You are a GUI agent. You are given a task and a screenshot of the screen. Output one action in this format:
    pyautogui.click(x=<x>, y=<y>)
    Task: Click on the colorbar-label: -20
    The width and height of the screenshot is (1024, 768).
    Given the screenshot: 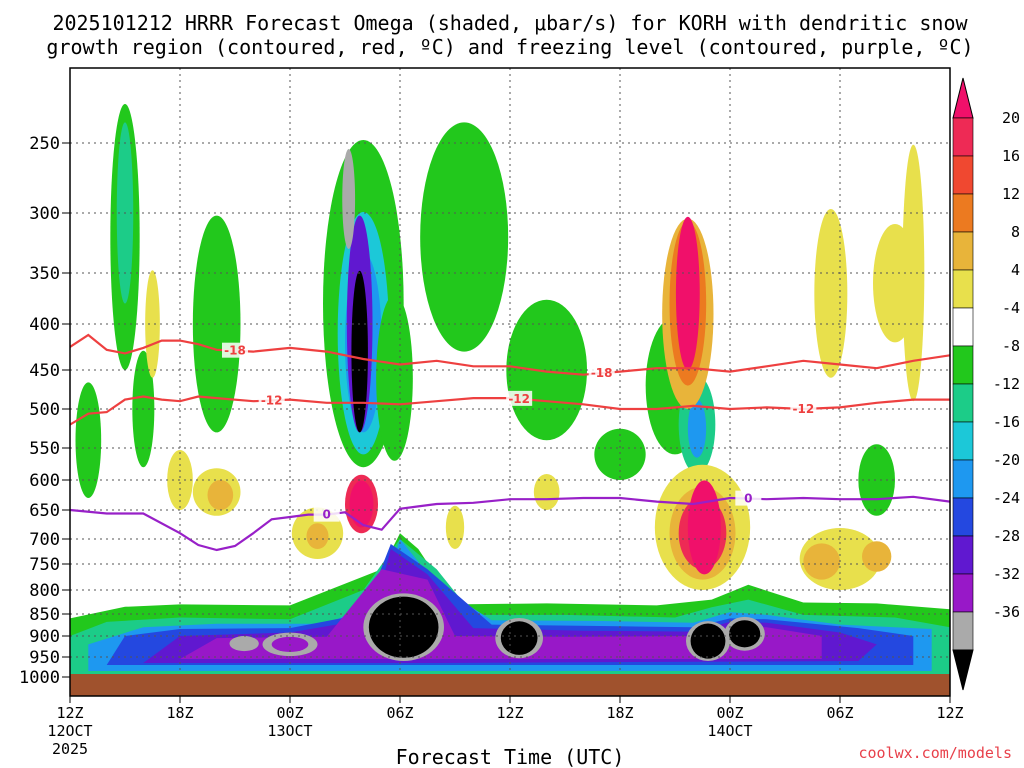 What is the action you would take?
    pyautogui.click(x=1006, y=460)
    